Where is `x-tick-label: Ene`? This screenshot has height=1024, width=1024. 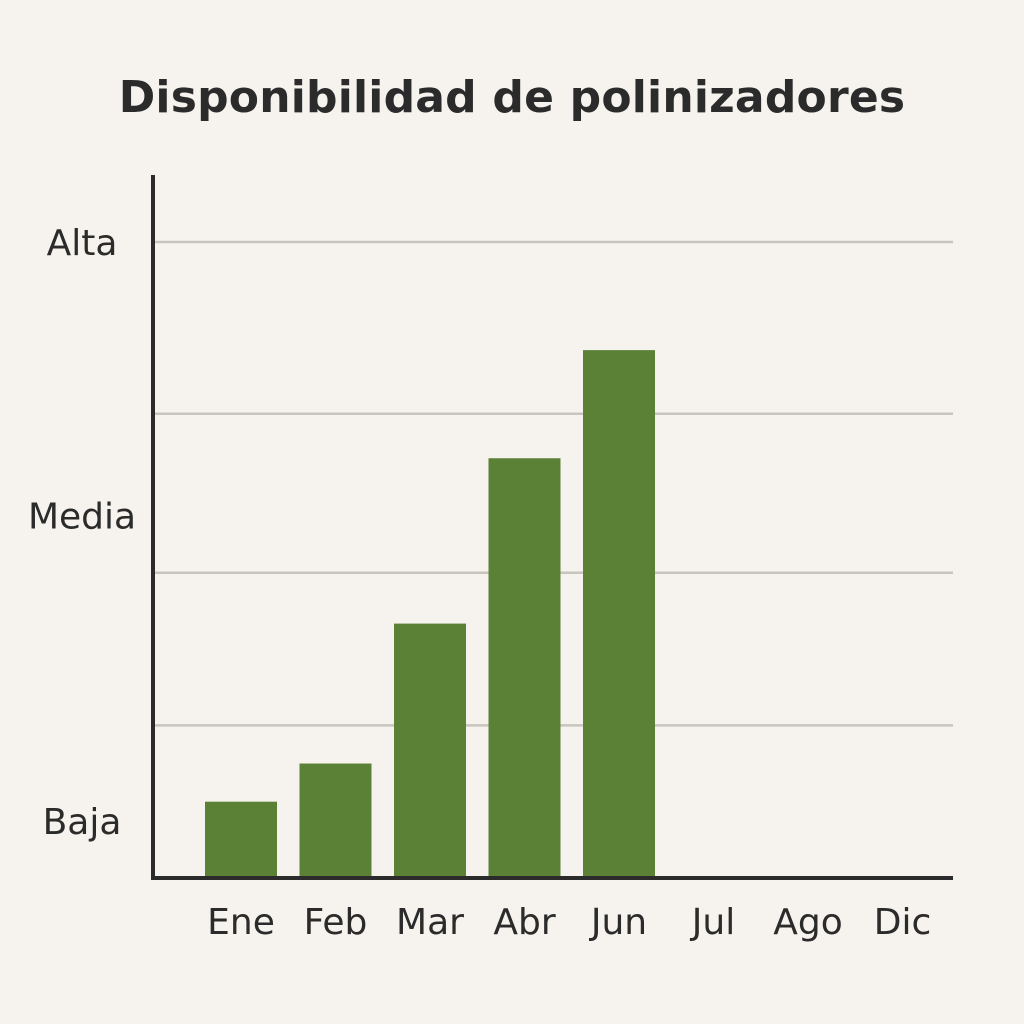
x-tick-label: Ene is located at coordinates (241, 922).